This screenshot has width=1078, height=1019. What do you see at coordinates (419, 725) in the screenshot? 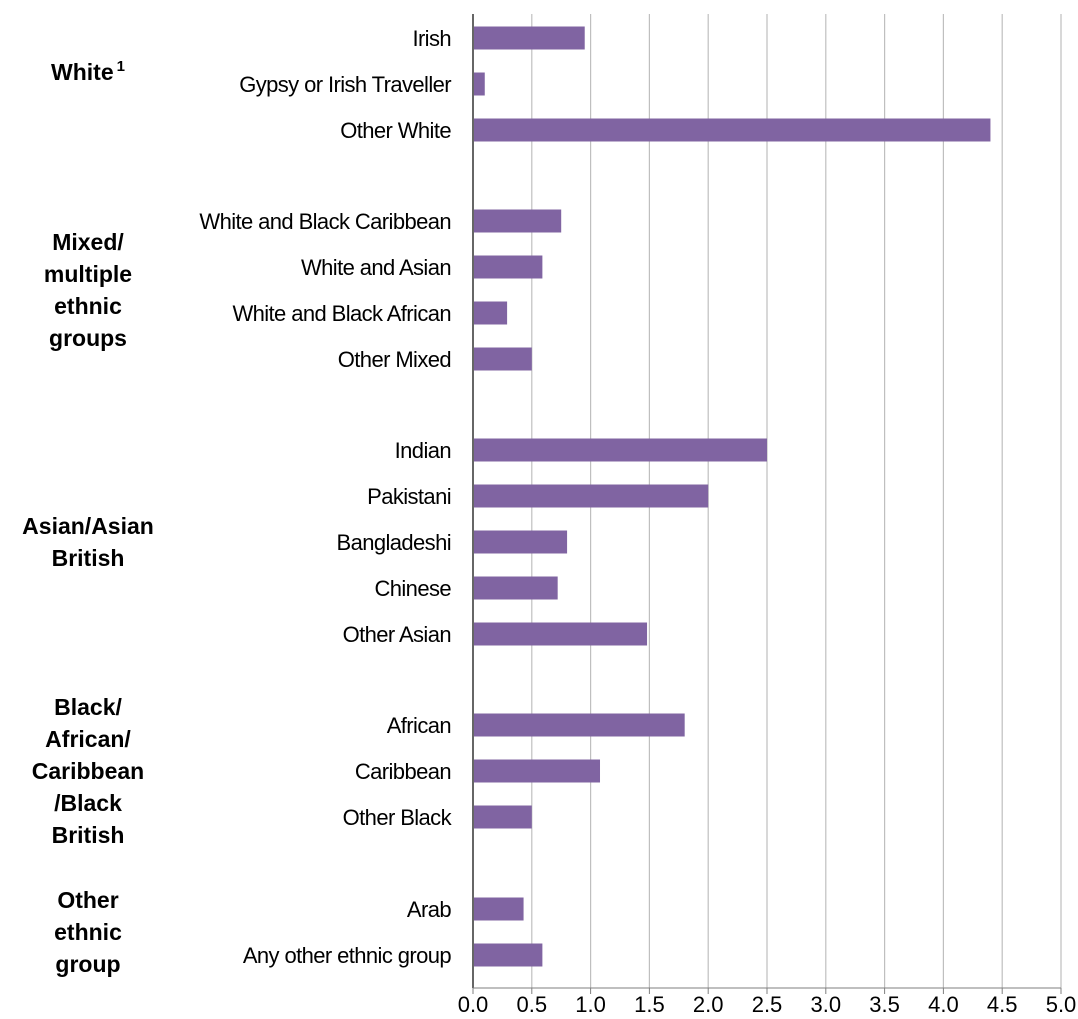
I see `category-label: African` at bounding box center [419, 725].